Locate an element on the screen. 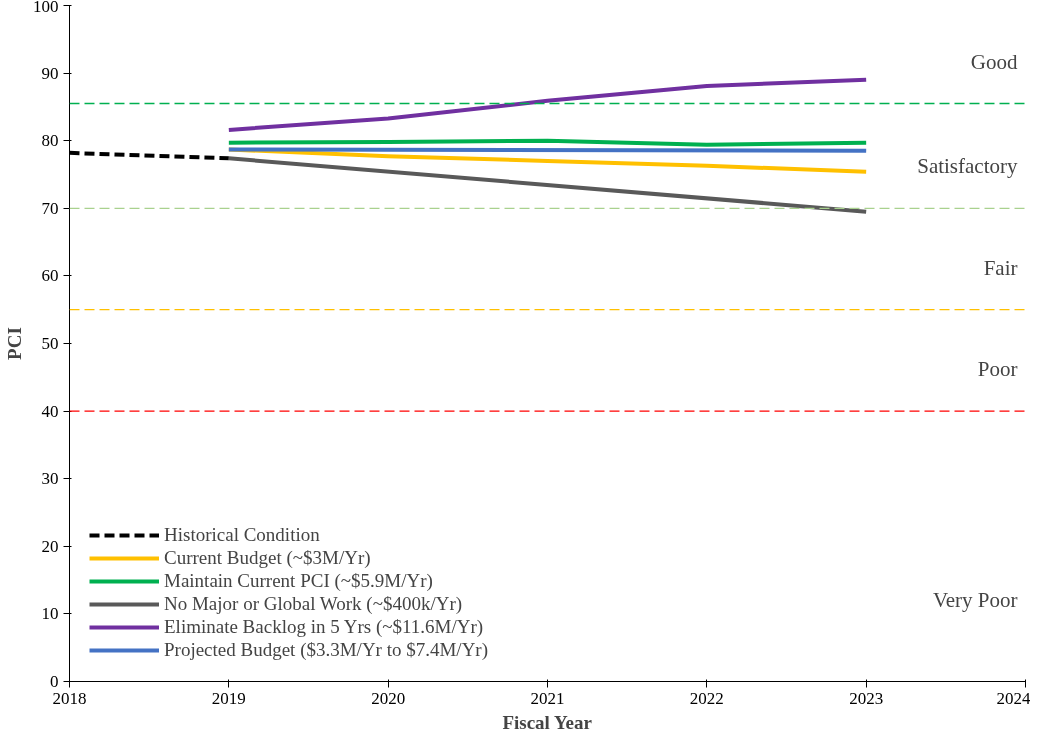 Image resolution: width=1038 pixels, height=743 pixels. y-tick-label: 70 is located at coordinates (50, 208).